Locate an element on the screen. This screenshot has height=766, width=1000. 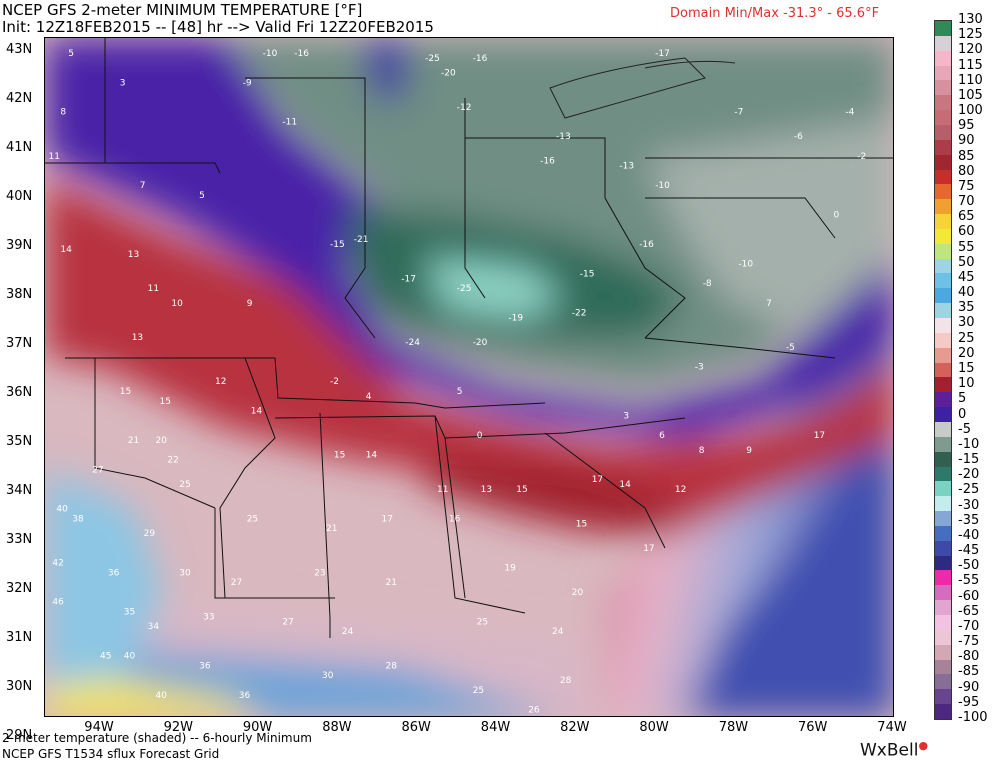
temperature-value: 28 is located at coordinates (392, 666).